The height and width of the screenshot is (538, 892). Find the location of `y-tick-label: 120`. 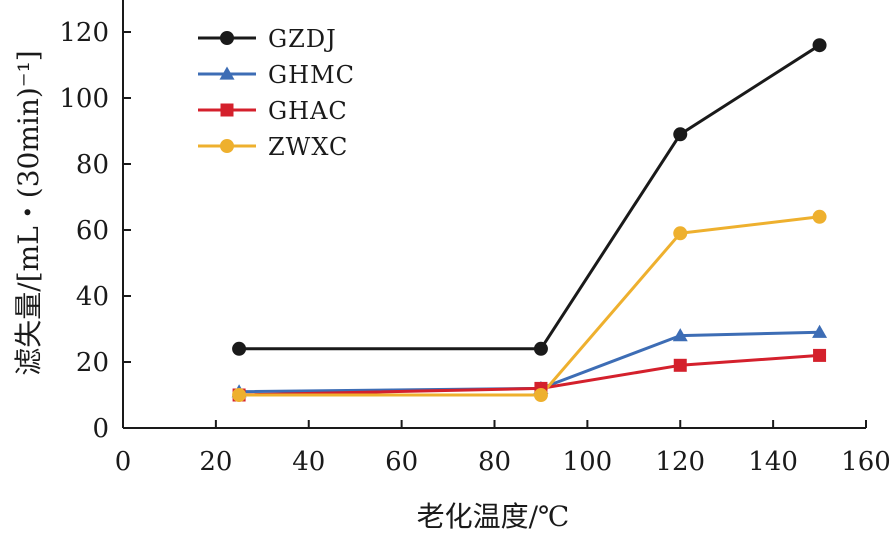

y-tick-label: 120 is located at coordinates (84, 33).